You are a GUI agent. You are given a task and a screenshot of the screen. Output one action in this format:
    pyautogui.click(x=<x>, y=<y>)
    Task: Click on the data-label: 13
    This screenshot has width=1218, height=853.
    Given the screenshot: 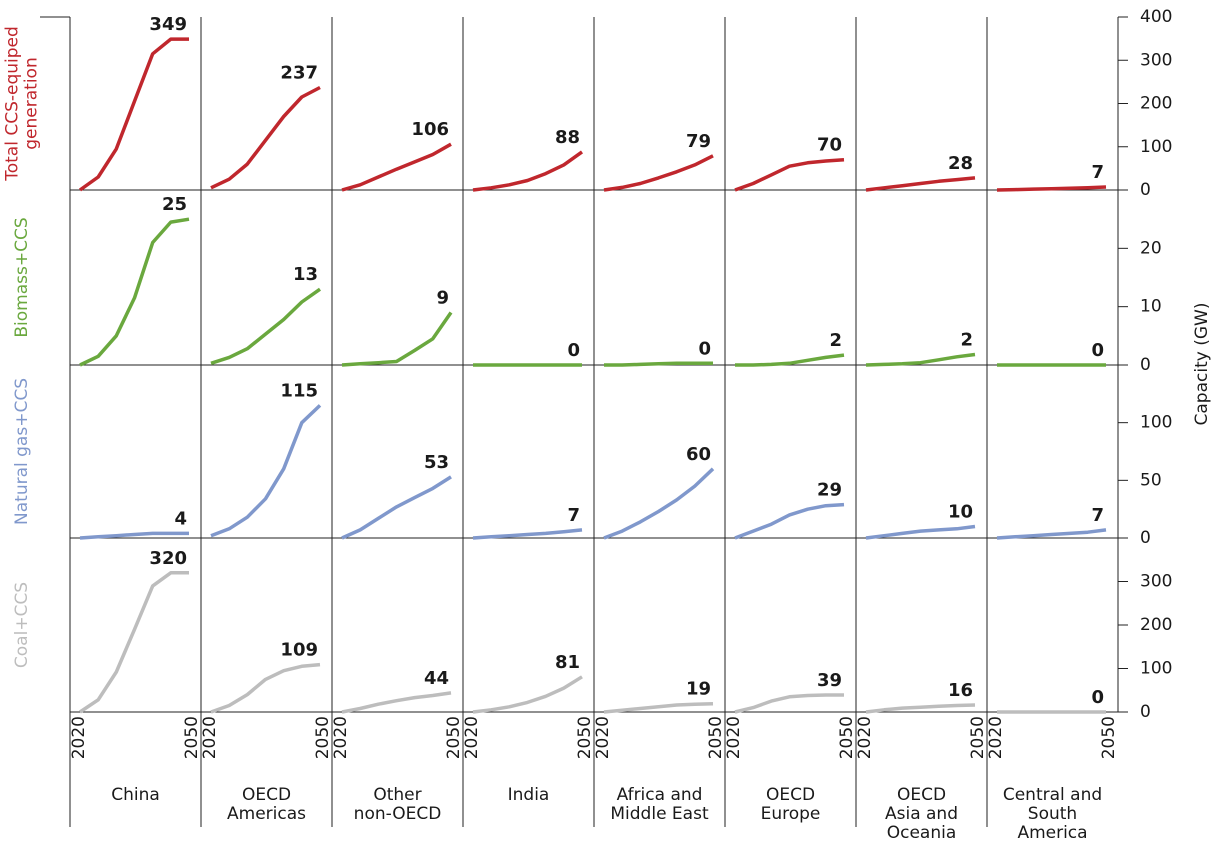 What is the action you would take?
    pyautogui.click(x=305, y=274)
    